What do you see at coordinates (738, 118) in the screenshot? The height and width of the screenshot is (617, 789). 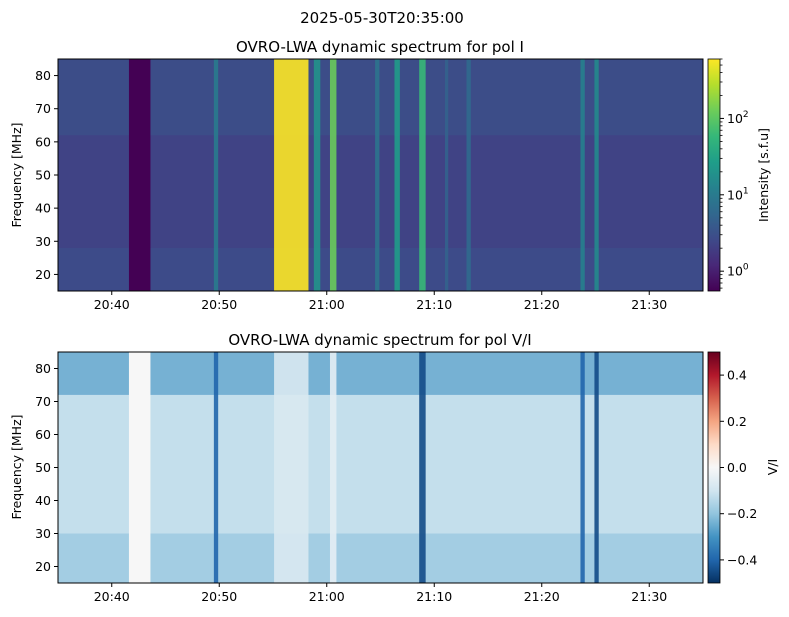 I see `colorbar-tick-label: 10²` at bounding box center [738, 118].